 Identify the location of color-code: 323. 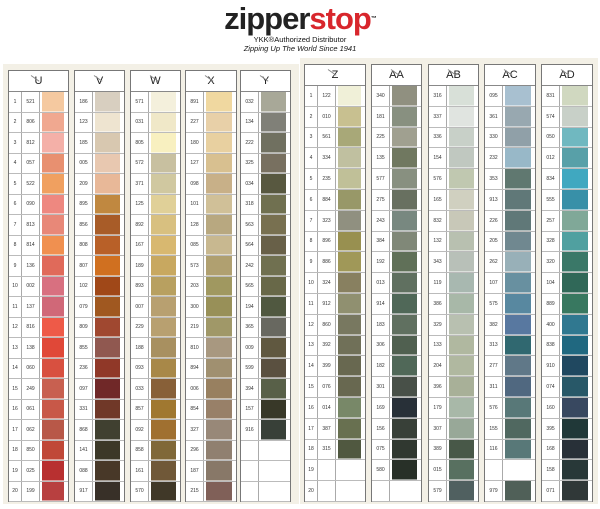
(327, 220).